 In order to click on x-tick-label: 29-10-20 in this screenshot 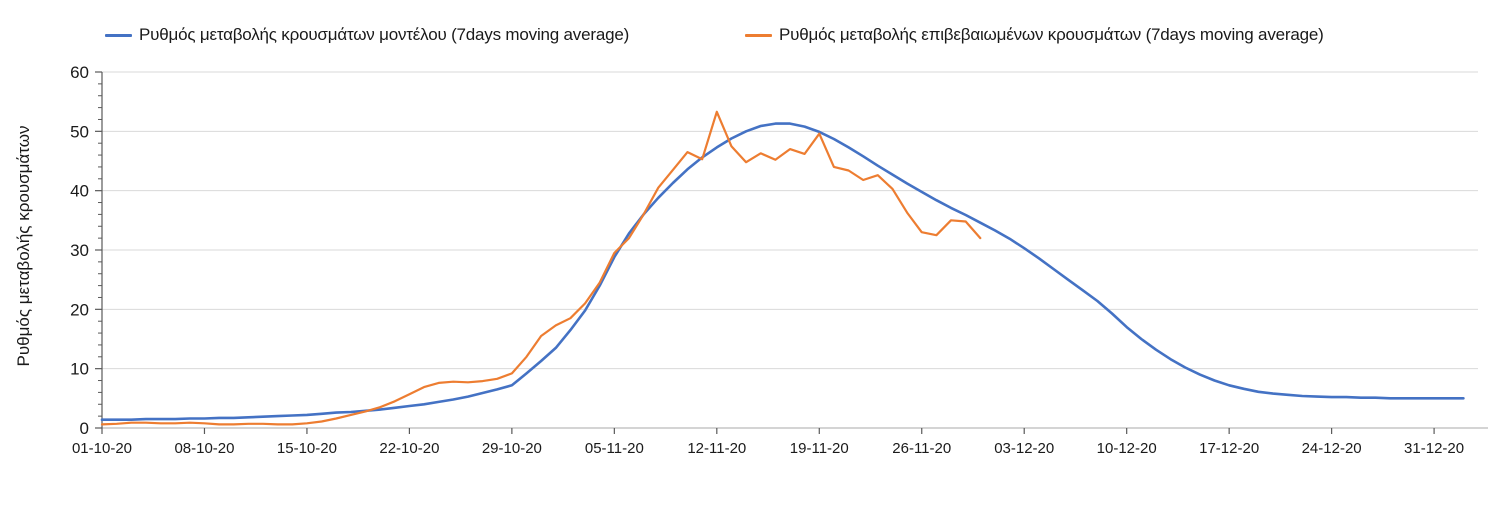, I will do `click(512, 448)`.